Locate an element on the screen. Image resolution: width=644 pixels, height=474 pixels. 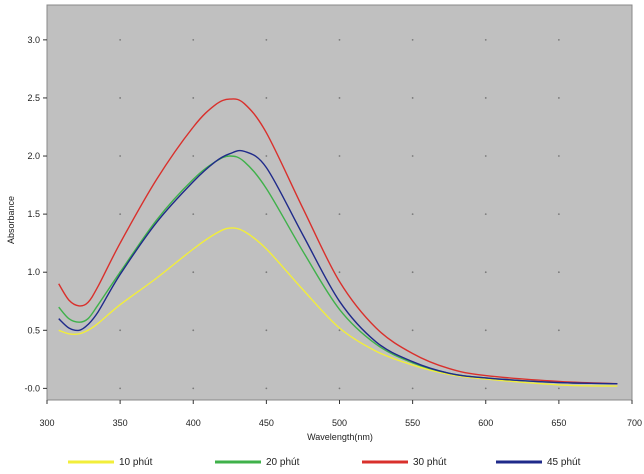
y-axis-ticks: -0.0 0.5 1.0 1.5 2.0 2.5 3.0 is located at coordinates (35, 214).